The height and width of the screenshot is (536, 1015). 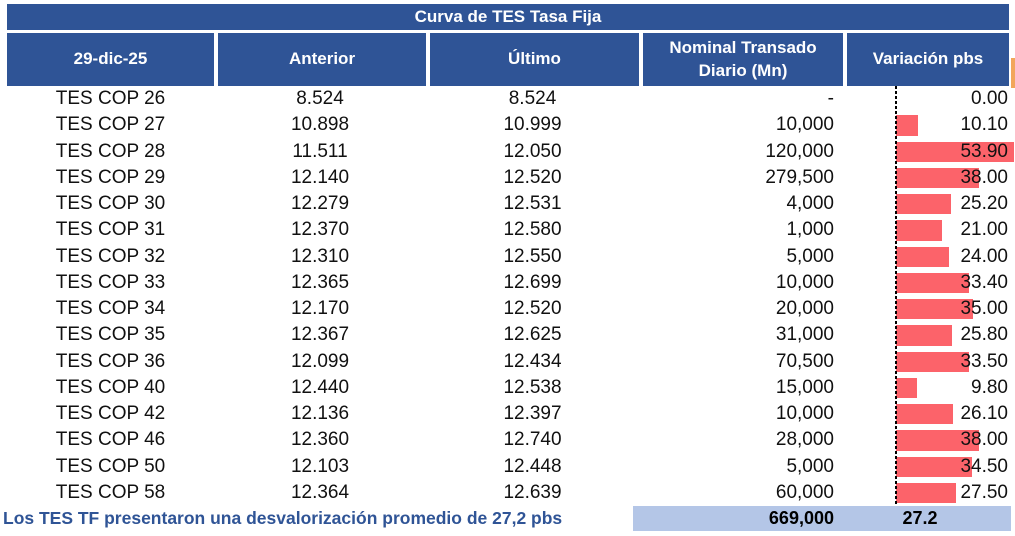 I want to click on table-row: TES COP 58 12.364 12.639 60,000 27.50, so click(x=508, y=493).